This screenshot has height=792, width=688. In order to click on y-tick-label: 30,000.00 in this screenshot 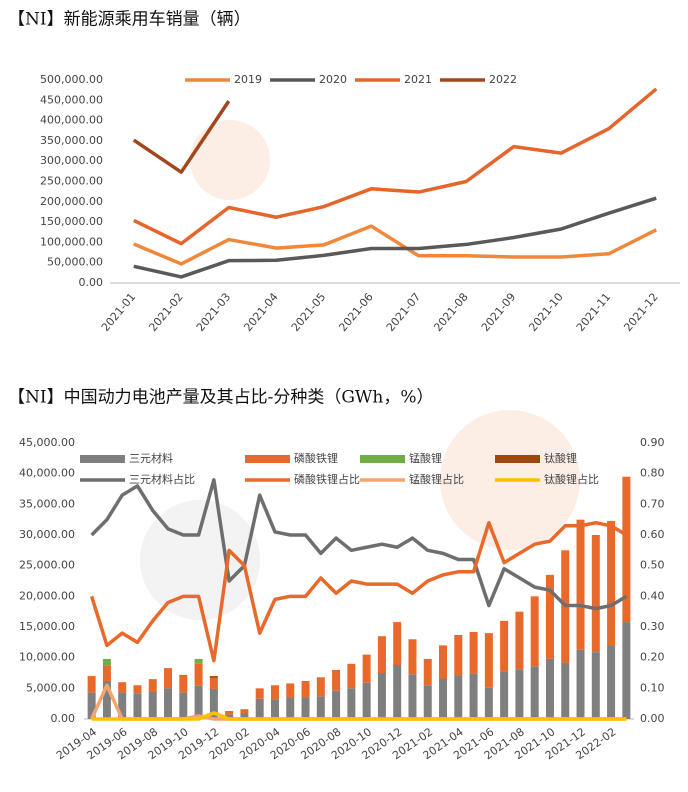, I will do `click(47, 534)`.